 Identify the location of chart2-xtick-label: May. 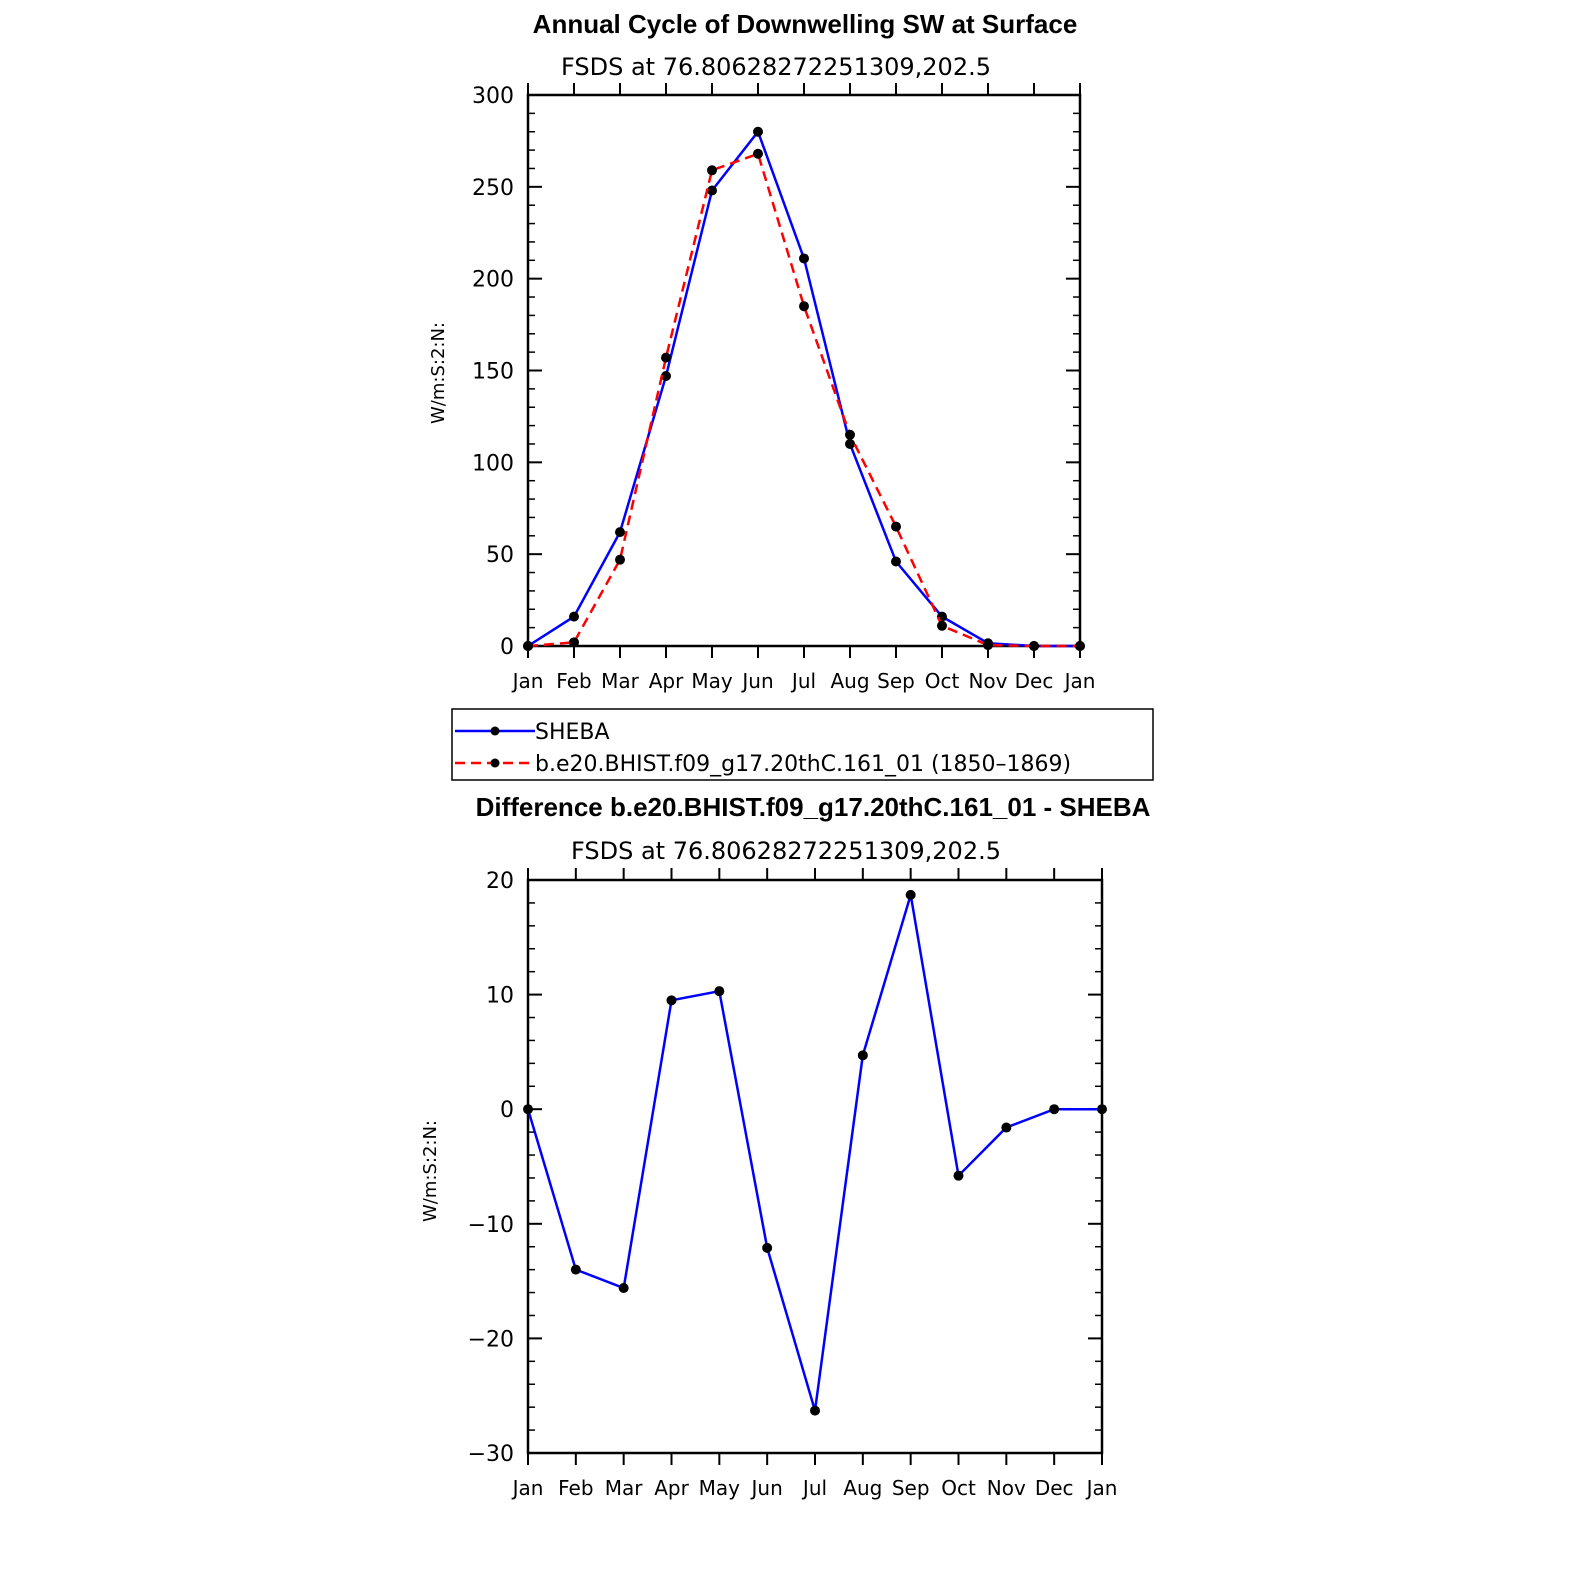
(720, 1488).